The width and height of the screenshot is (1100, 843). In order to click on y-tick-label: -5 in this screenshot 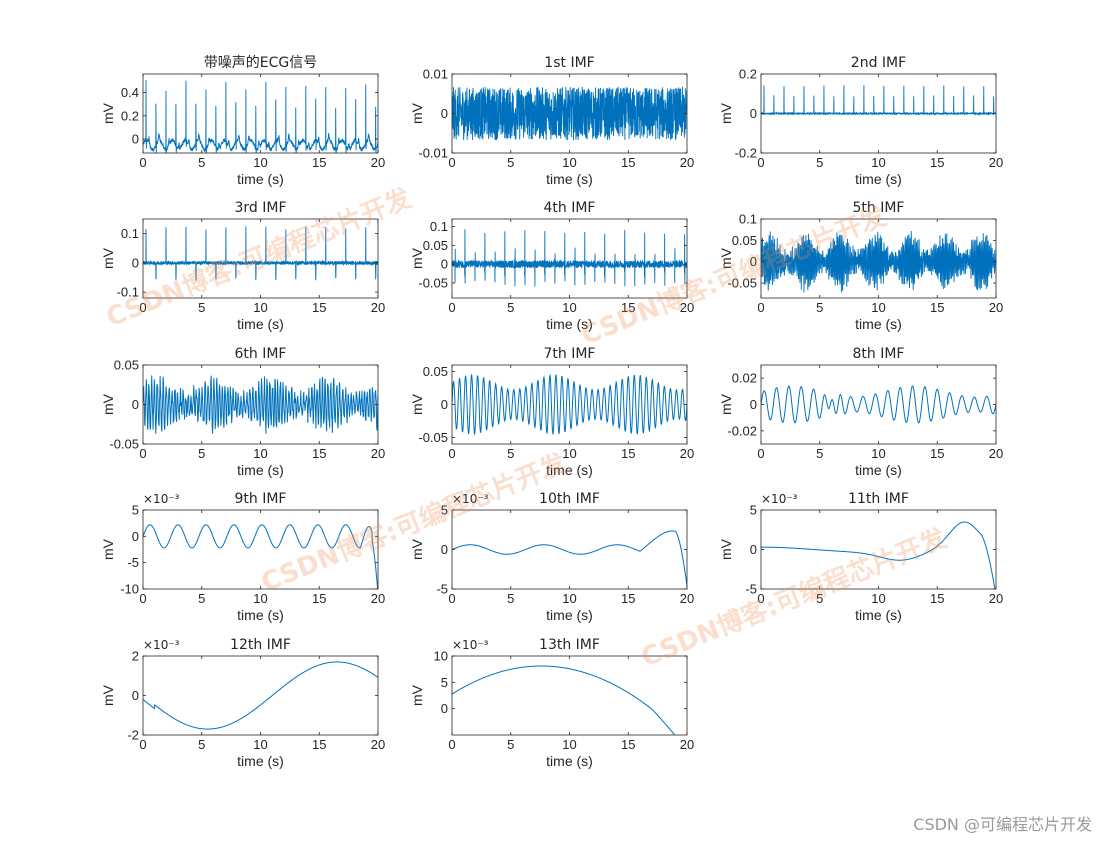, I will do `click(751, 589)`.